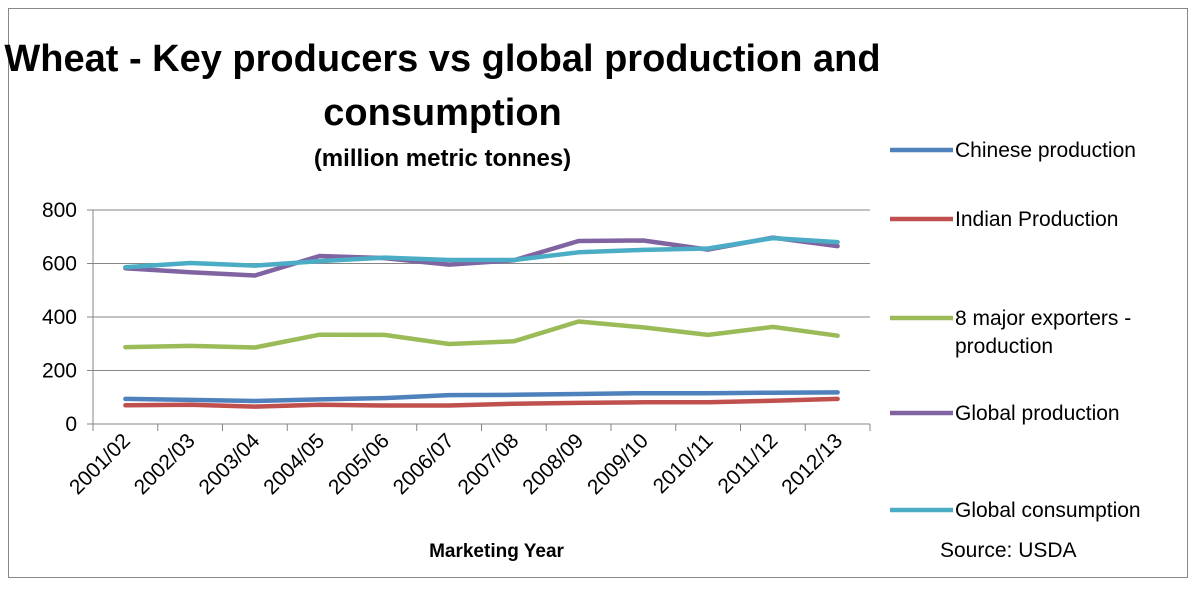 This screenshot has height=592, width=1201. What do you see at coordinates (59, 264) in the screenshot?
I see `y-tick-label: 600` at bounding box center [59, 264].